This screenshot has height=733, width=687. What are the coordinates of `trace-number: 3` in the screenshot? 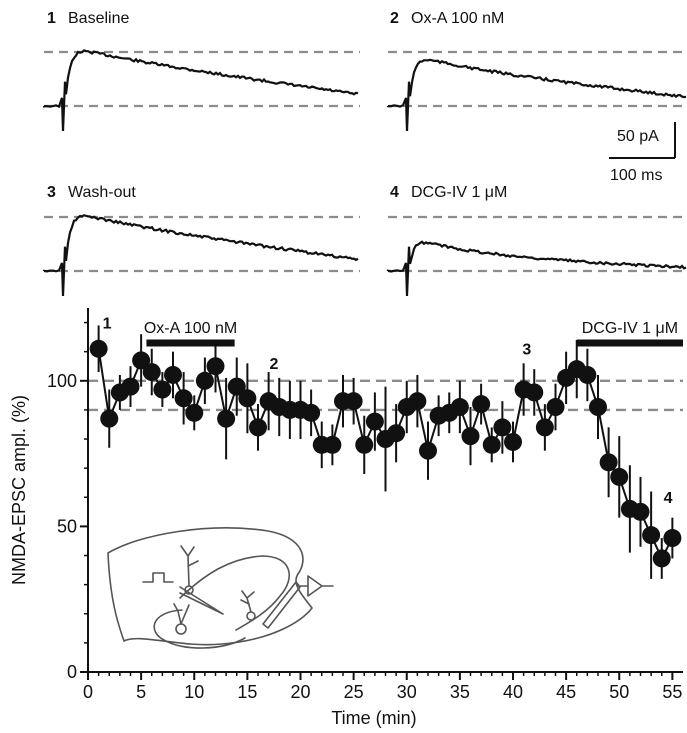 It's located at (51, 192).